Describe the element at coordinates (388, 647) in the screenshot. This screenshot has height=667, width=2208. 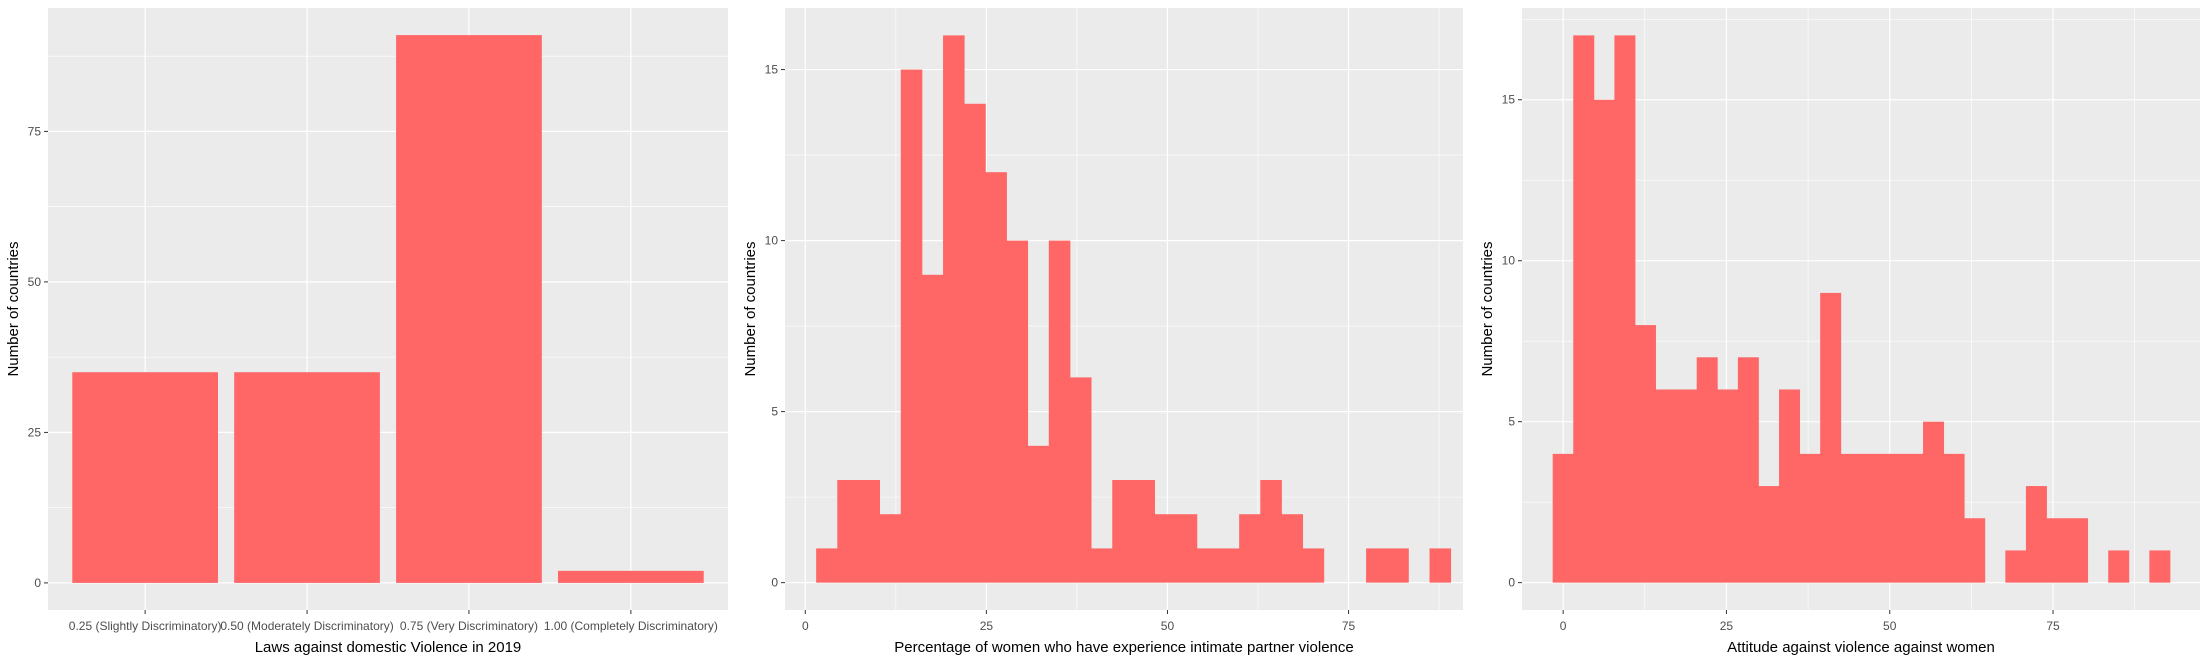
I see `x-axis-title: Laws against domestic Violence in 2019` at that location.